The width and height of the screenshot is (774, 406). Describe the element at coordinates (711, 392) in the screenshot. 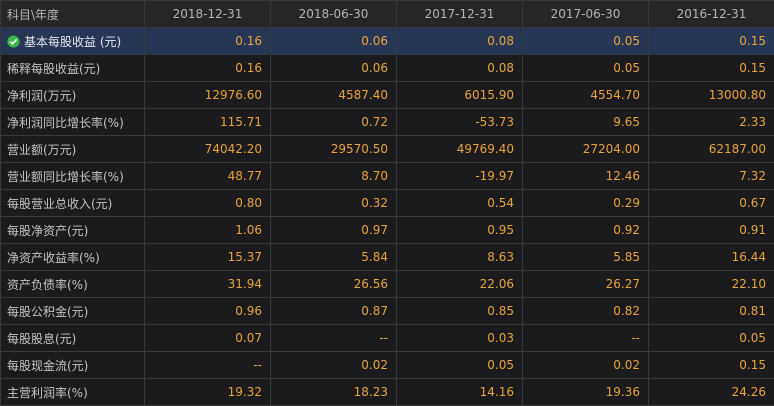

I see `cell-value: 24.26` at that location.